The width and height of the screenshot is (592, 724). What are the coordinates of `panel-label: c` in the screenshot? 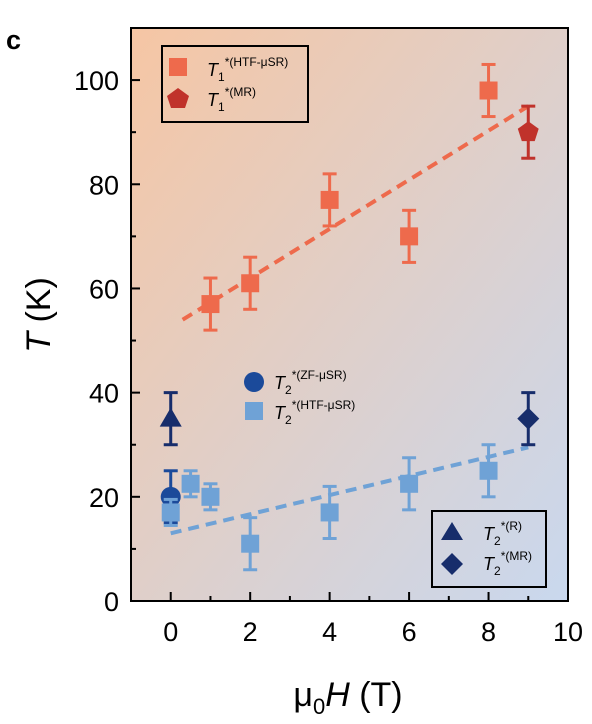 It's located at (13, 40).